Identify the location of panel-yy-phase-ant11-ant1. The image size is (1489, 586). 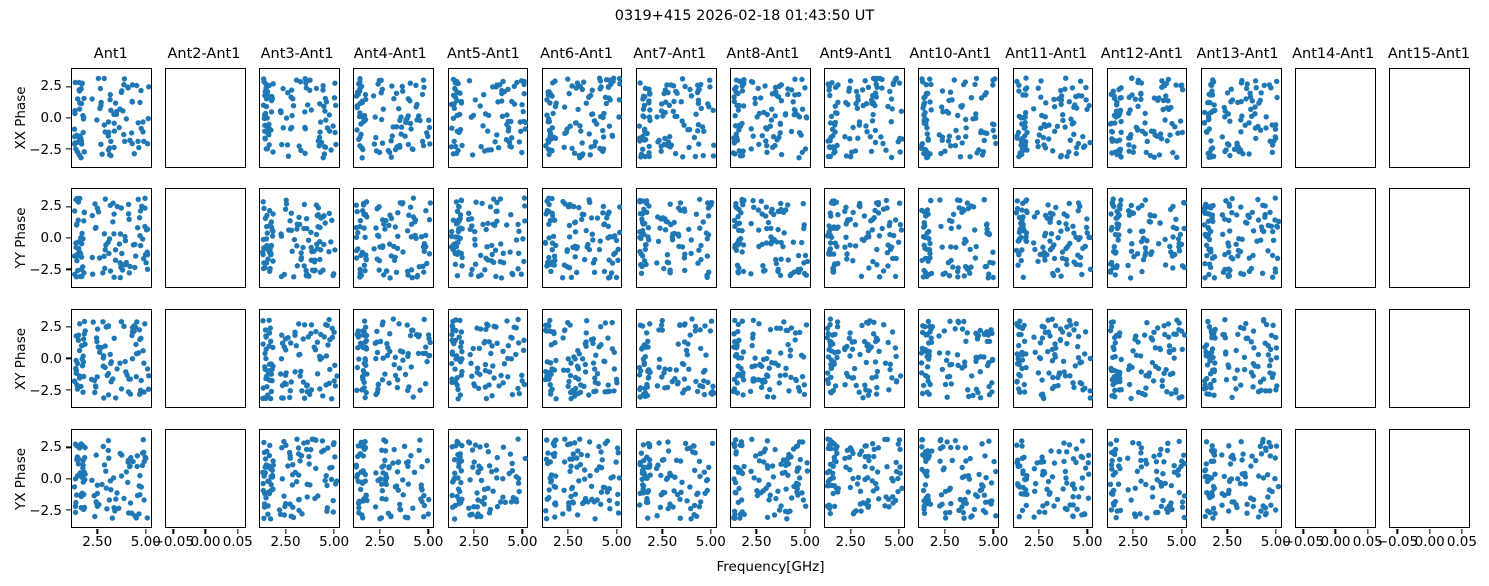
(1053, 238).